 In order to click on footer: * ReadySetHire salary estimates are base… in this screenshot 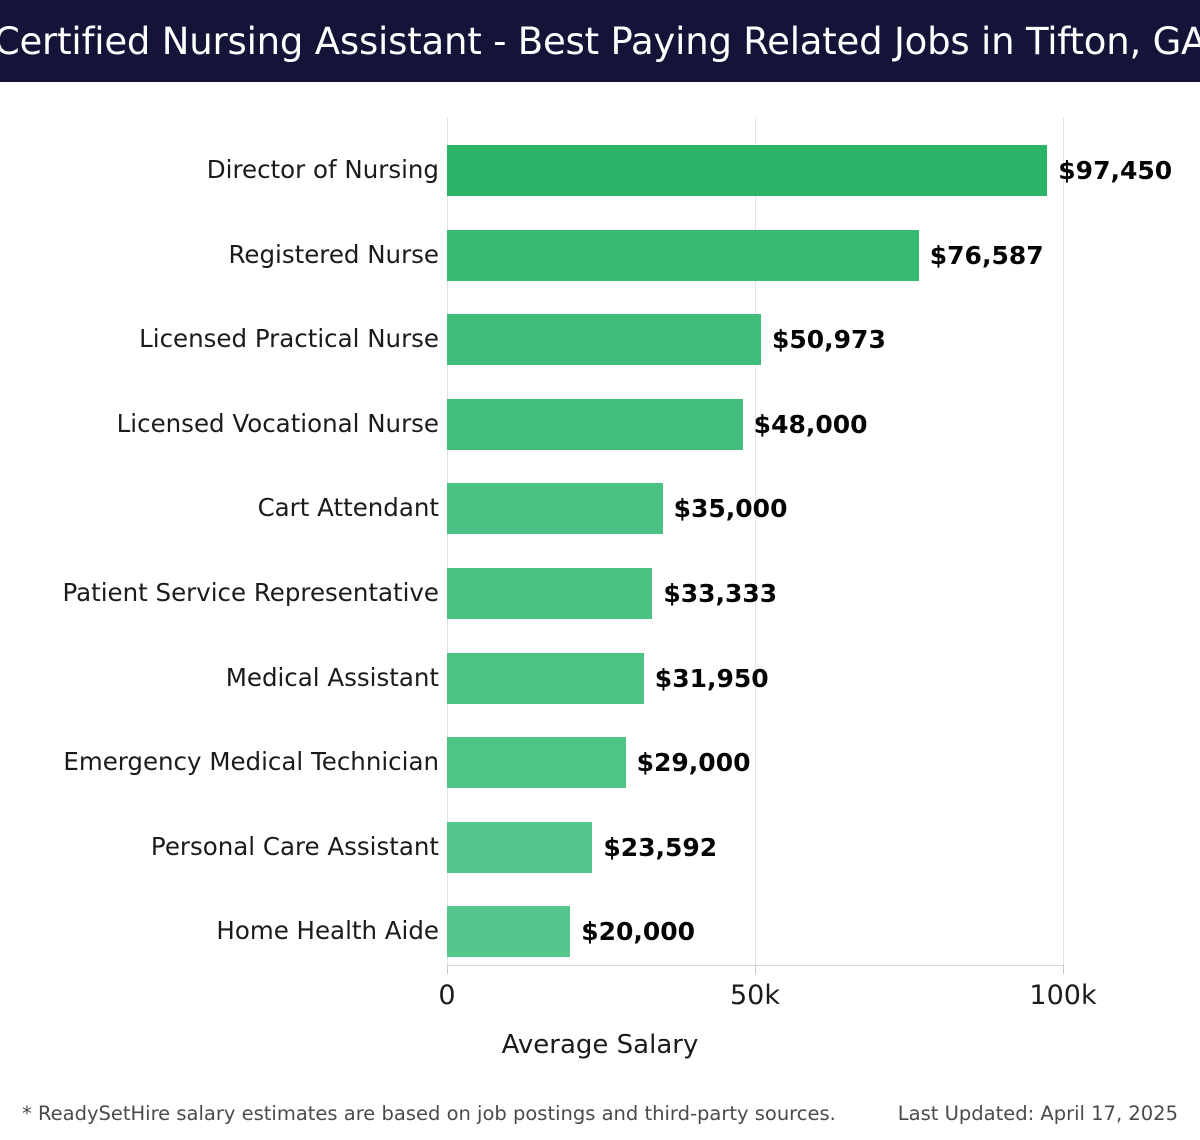, I will do `click(600, 1113)`.